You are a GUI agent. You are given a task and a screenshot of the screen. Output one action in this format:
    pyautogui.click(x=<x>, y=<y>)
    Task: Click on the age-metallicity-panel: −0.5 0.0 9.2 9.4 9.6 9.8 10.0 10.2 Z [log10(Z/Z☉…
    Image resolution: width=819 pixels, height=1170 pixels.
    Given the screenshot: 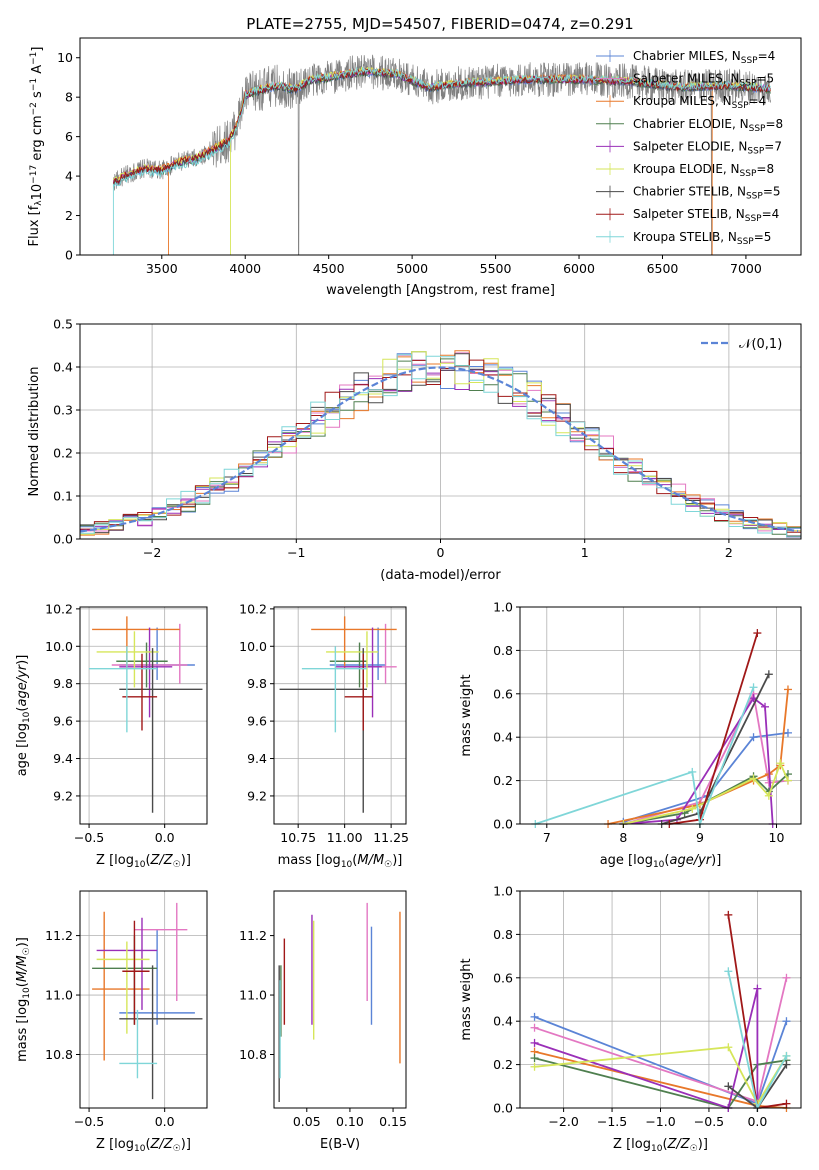 What is the action you would take?
    pyautogui.click(x=111, y=735)
    